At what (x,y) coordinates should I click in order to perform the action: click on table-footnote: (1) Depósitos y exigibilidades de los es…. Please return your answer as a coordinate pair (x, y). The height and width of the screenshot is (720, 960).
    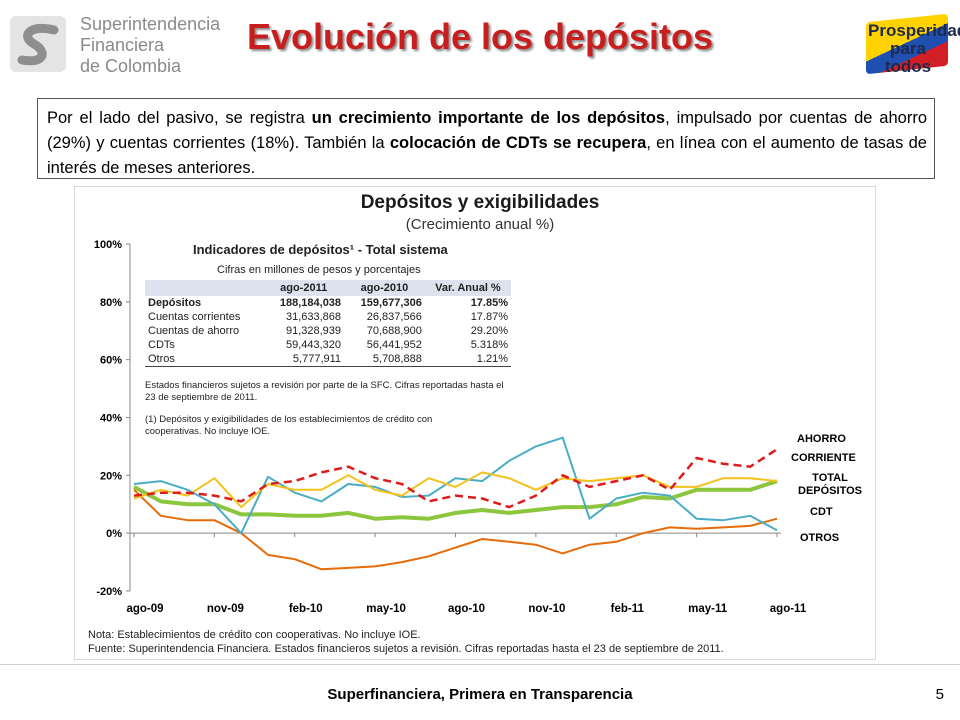
    Looking at the image, I should click on (289, 425).